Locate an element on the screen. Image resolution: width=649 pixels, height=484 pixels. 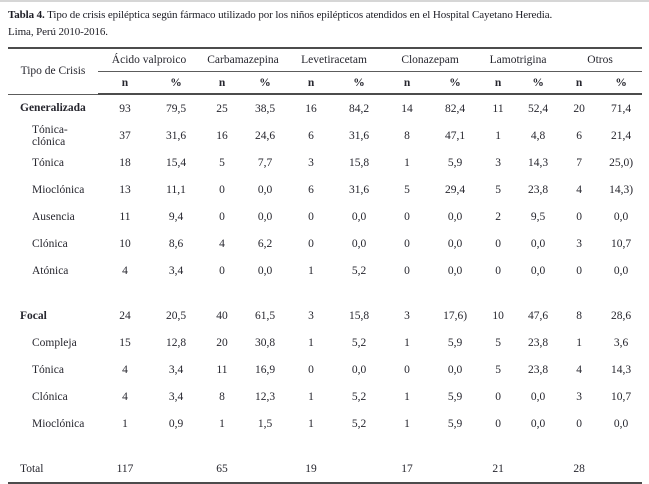
value-cell: 61,5 is located at coordinates (265, 315).